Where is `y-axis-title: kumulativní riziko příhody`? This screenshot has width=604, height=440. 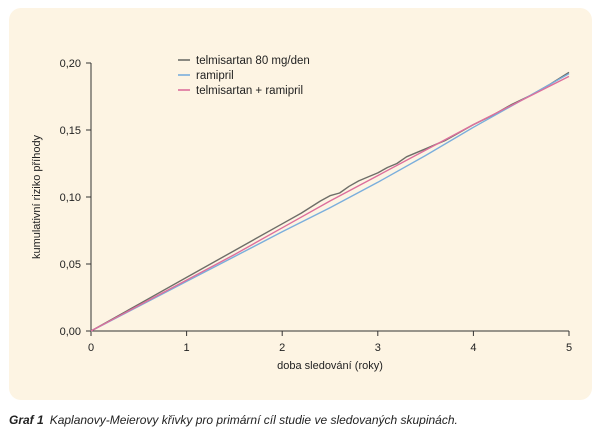 y-axis-title: kumulativní riziko příhody is located at coordinates (37, 196).